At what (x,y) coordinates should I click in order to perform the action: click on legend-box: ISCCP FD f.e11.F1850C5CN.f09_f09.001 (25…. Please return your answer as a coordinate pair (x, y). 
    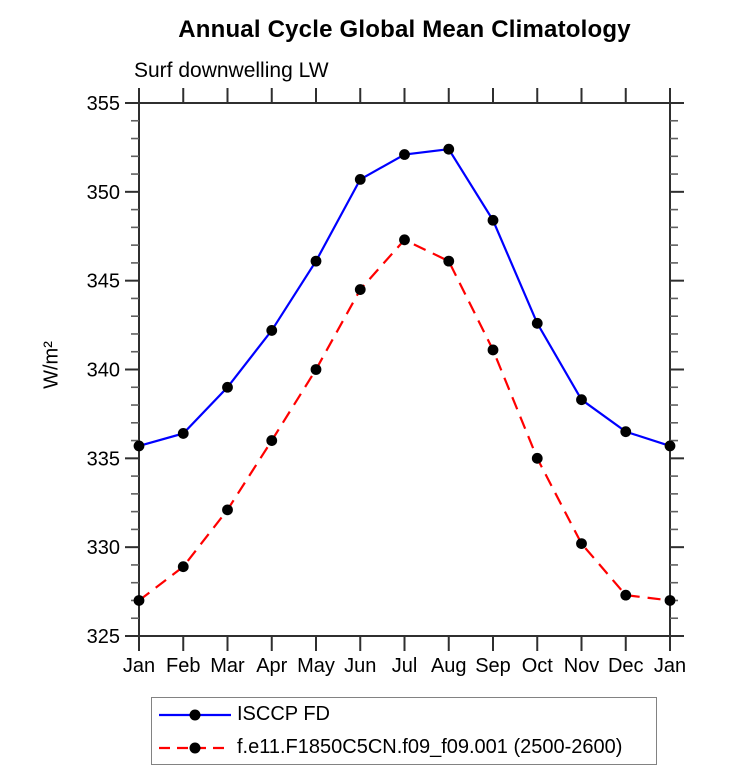
    Looking at the image, I should click on (404, 731).